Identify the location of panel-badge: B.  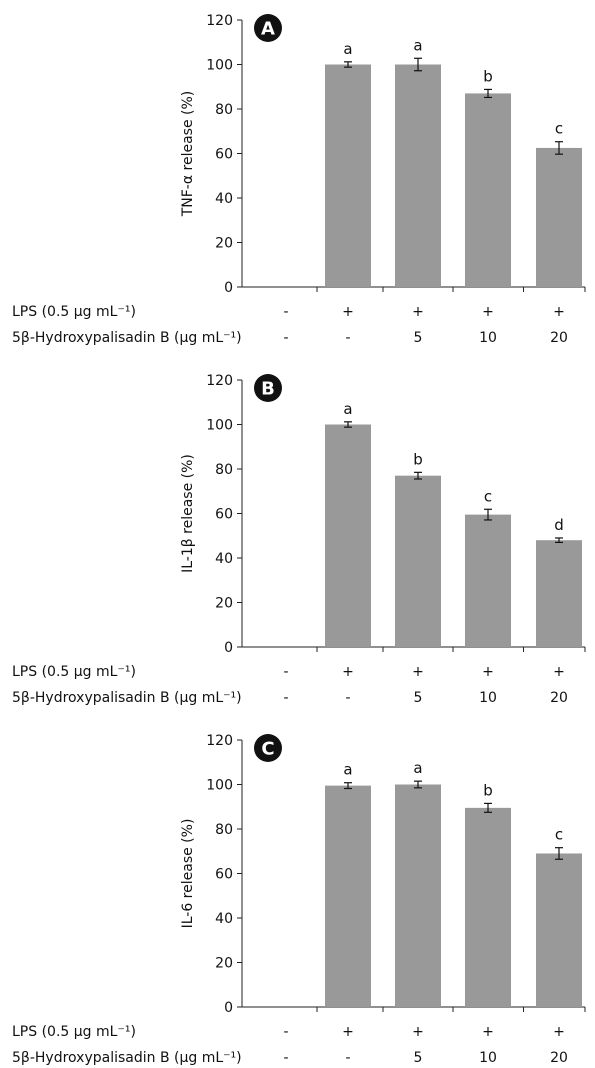
(268, 388).